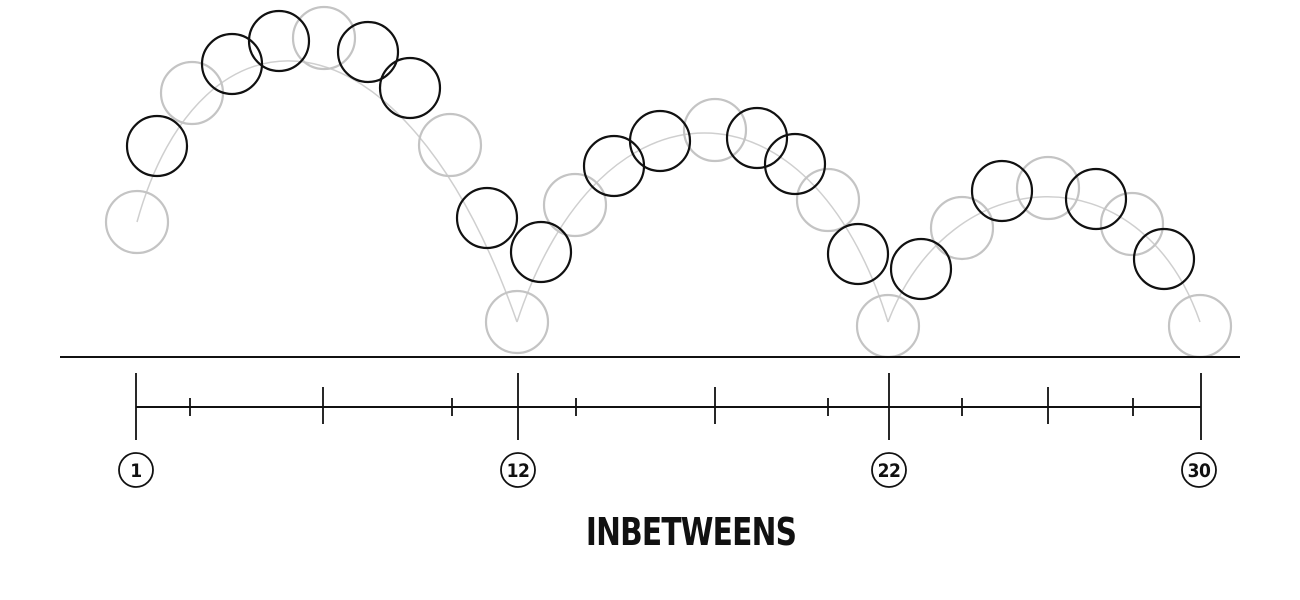 The height and width of the screenshot is (600, 1300). What do you see at coordinates (667, 470) in the screenshot?
I see `keyframe-markers: 1 12 22 30` at bounding box center [667, 470].